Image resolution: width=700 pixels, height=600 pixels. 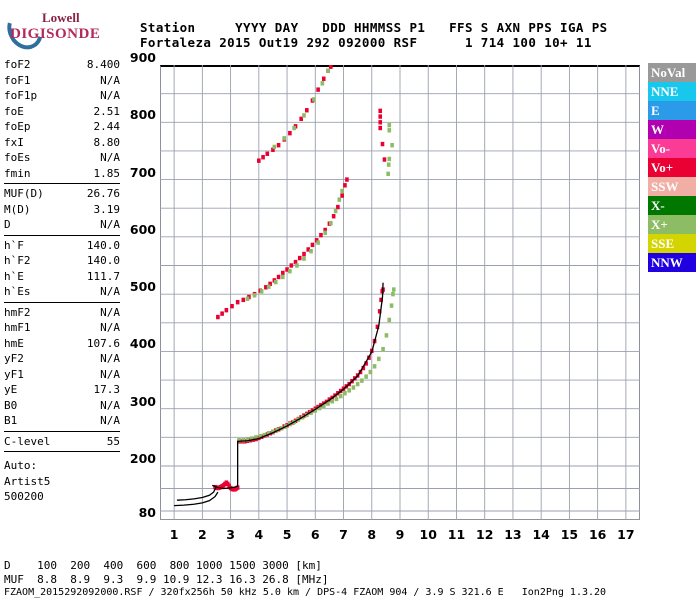 I want to click on param-row: h`Es N/A, so click(x=62, y=292).